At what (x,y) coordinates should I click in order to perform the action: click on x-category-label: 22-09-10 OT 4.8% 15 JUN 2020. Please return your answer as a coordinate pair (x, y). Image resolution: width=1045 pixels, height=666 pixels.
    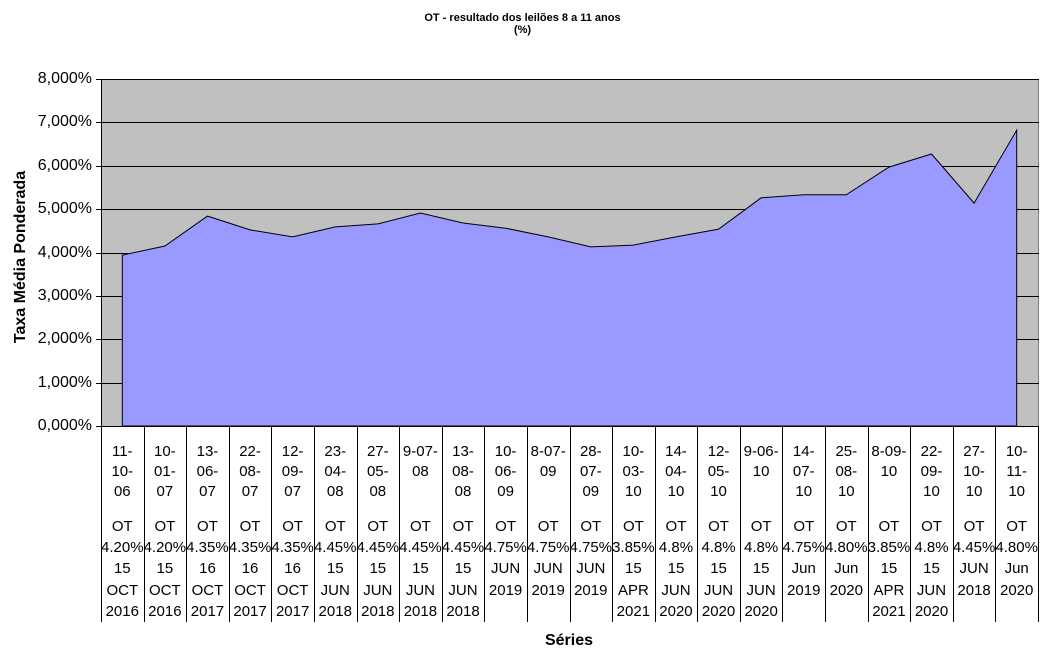
    Looking at the image, I should click on (931, 524).